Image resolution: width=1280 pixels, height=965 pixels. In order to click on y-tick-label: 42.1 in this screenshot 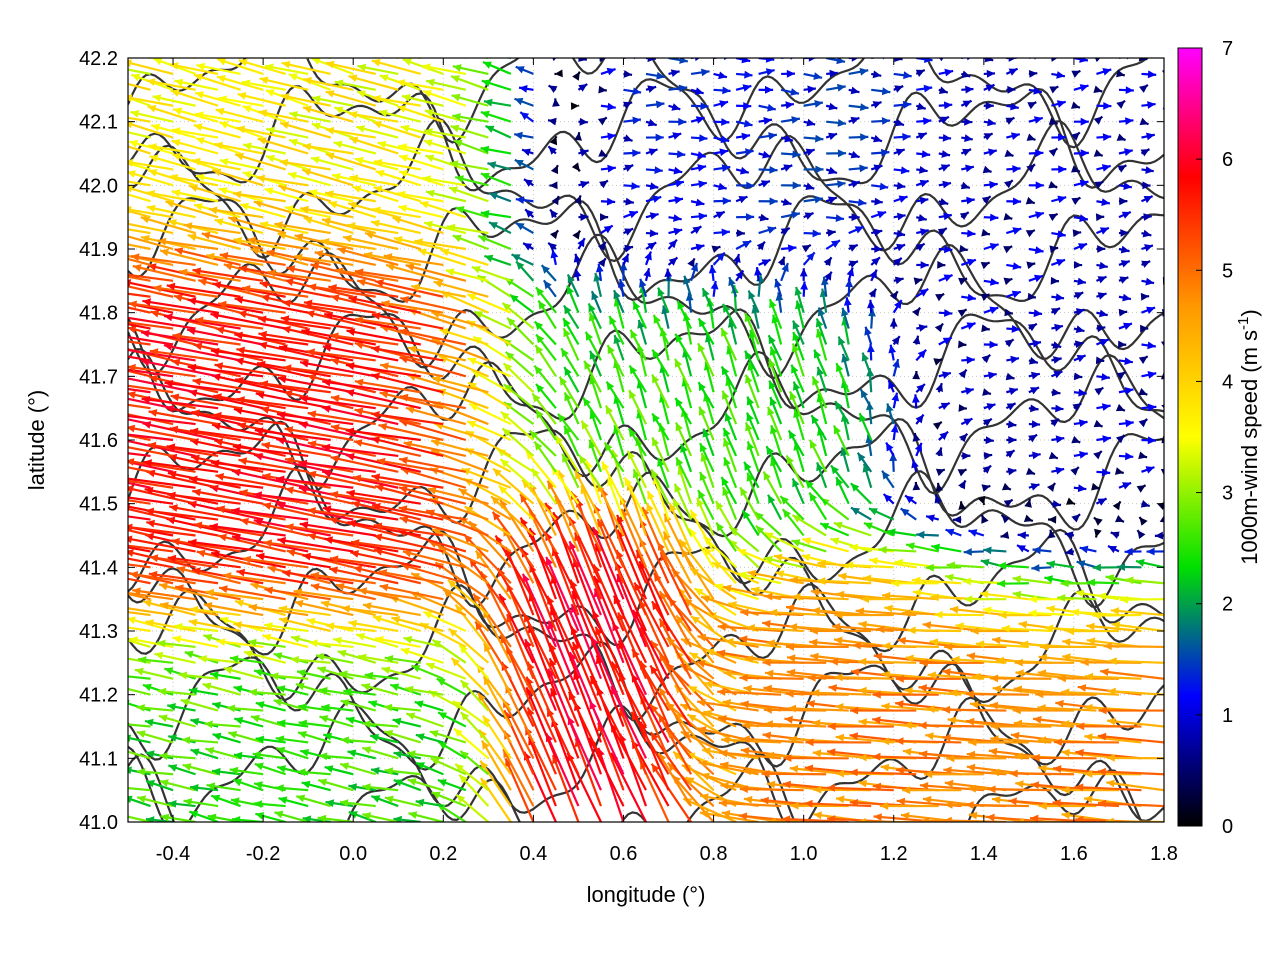, I will do `click(98, 123)`.